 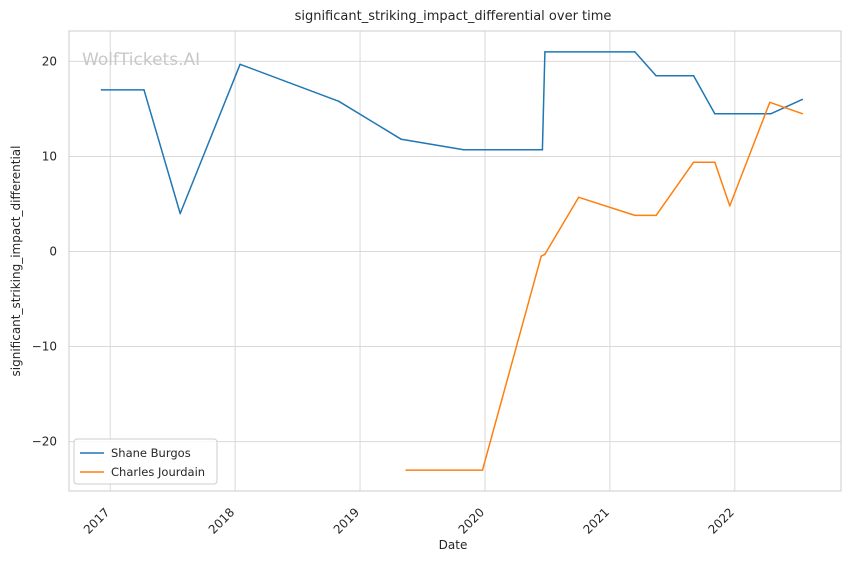 What do you see at coordinates (409, 520) in the screenshot?
I see `x-tick-labels: 2017 2018 2019 2020 2021 2022` at bounding box center [409, 520].